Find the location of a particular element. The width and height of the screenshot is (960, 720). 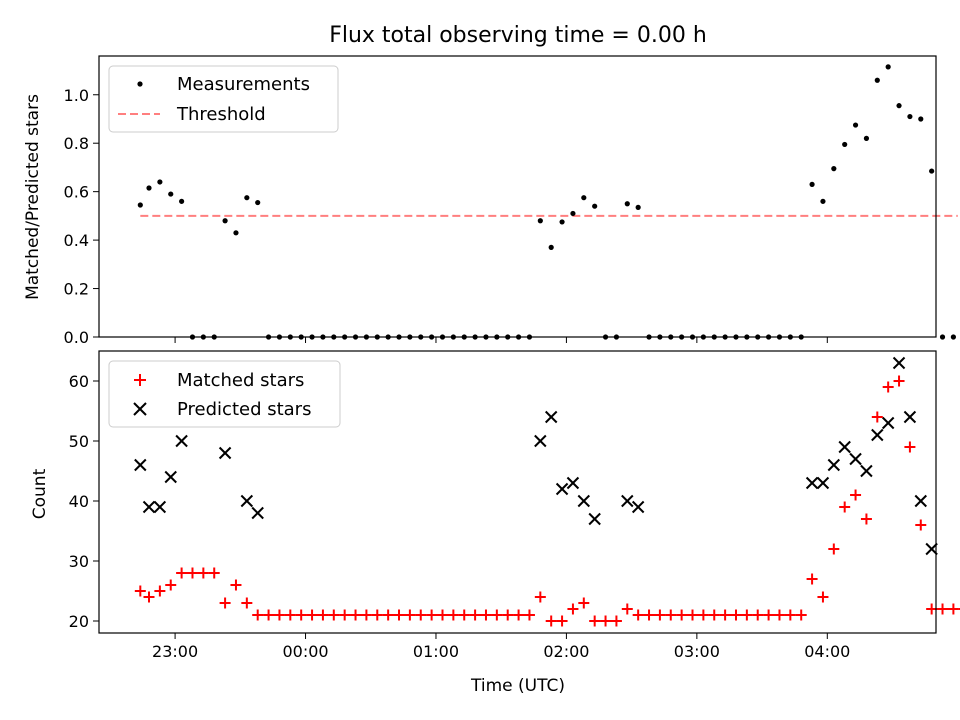

top-ytick-label: 1.0 is located at coordinates (76, 95).